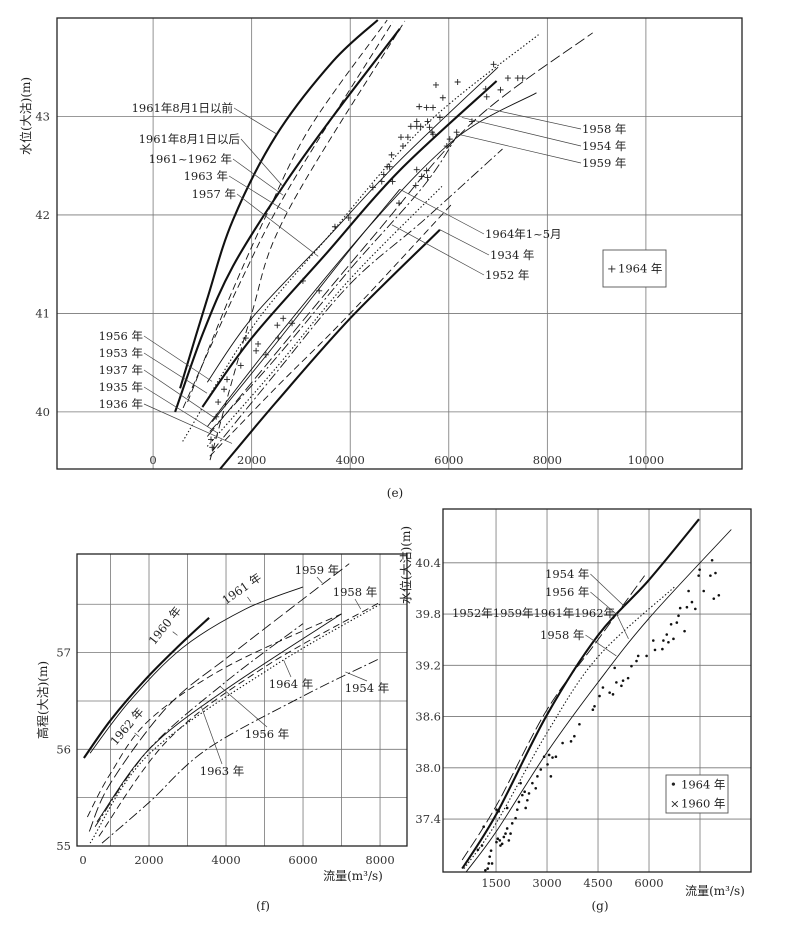 This screenshot has height=926, width=790. I want to click on x-tick-label: 0, so click(152, 460).